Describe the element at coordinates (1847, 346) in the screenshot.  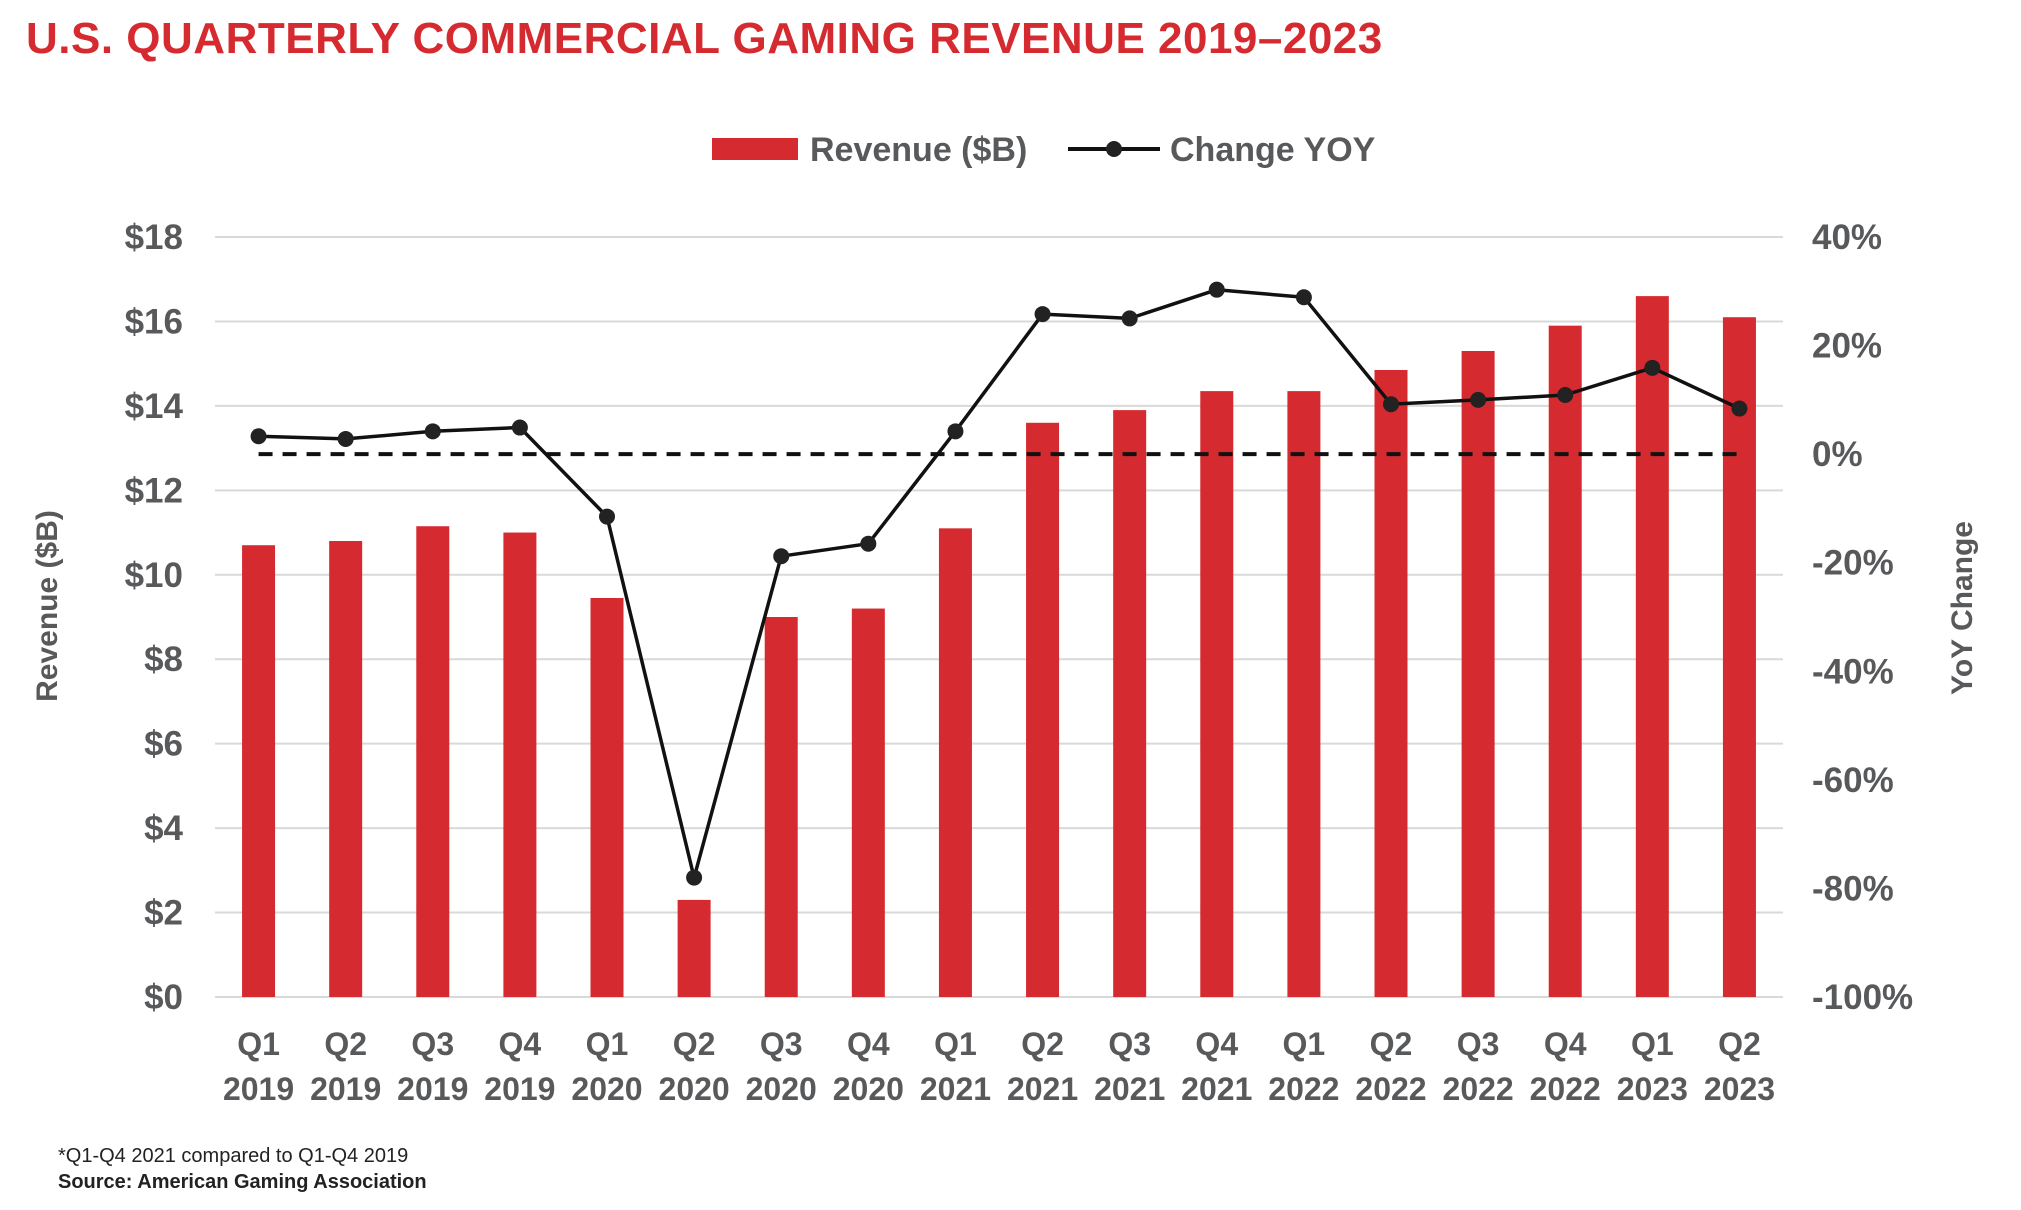
I see `y2-tick-label: 20%` at that location.